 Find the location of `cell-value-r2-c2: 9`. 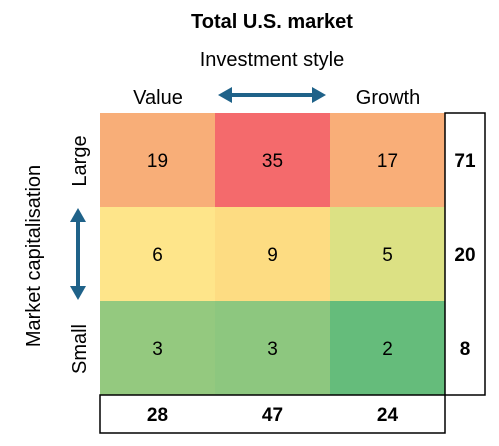

cell-value-r2-c2: 9 is located at coordinates (272, 255).